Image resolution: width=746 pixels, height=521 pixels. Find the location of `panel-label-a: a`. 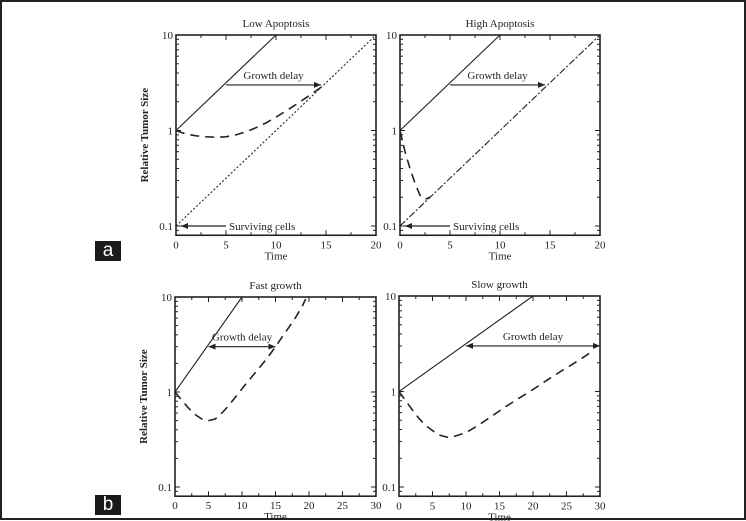

panel-label-a: a is located at coordinates (108, 251).